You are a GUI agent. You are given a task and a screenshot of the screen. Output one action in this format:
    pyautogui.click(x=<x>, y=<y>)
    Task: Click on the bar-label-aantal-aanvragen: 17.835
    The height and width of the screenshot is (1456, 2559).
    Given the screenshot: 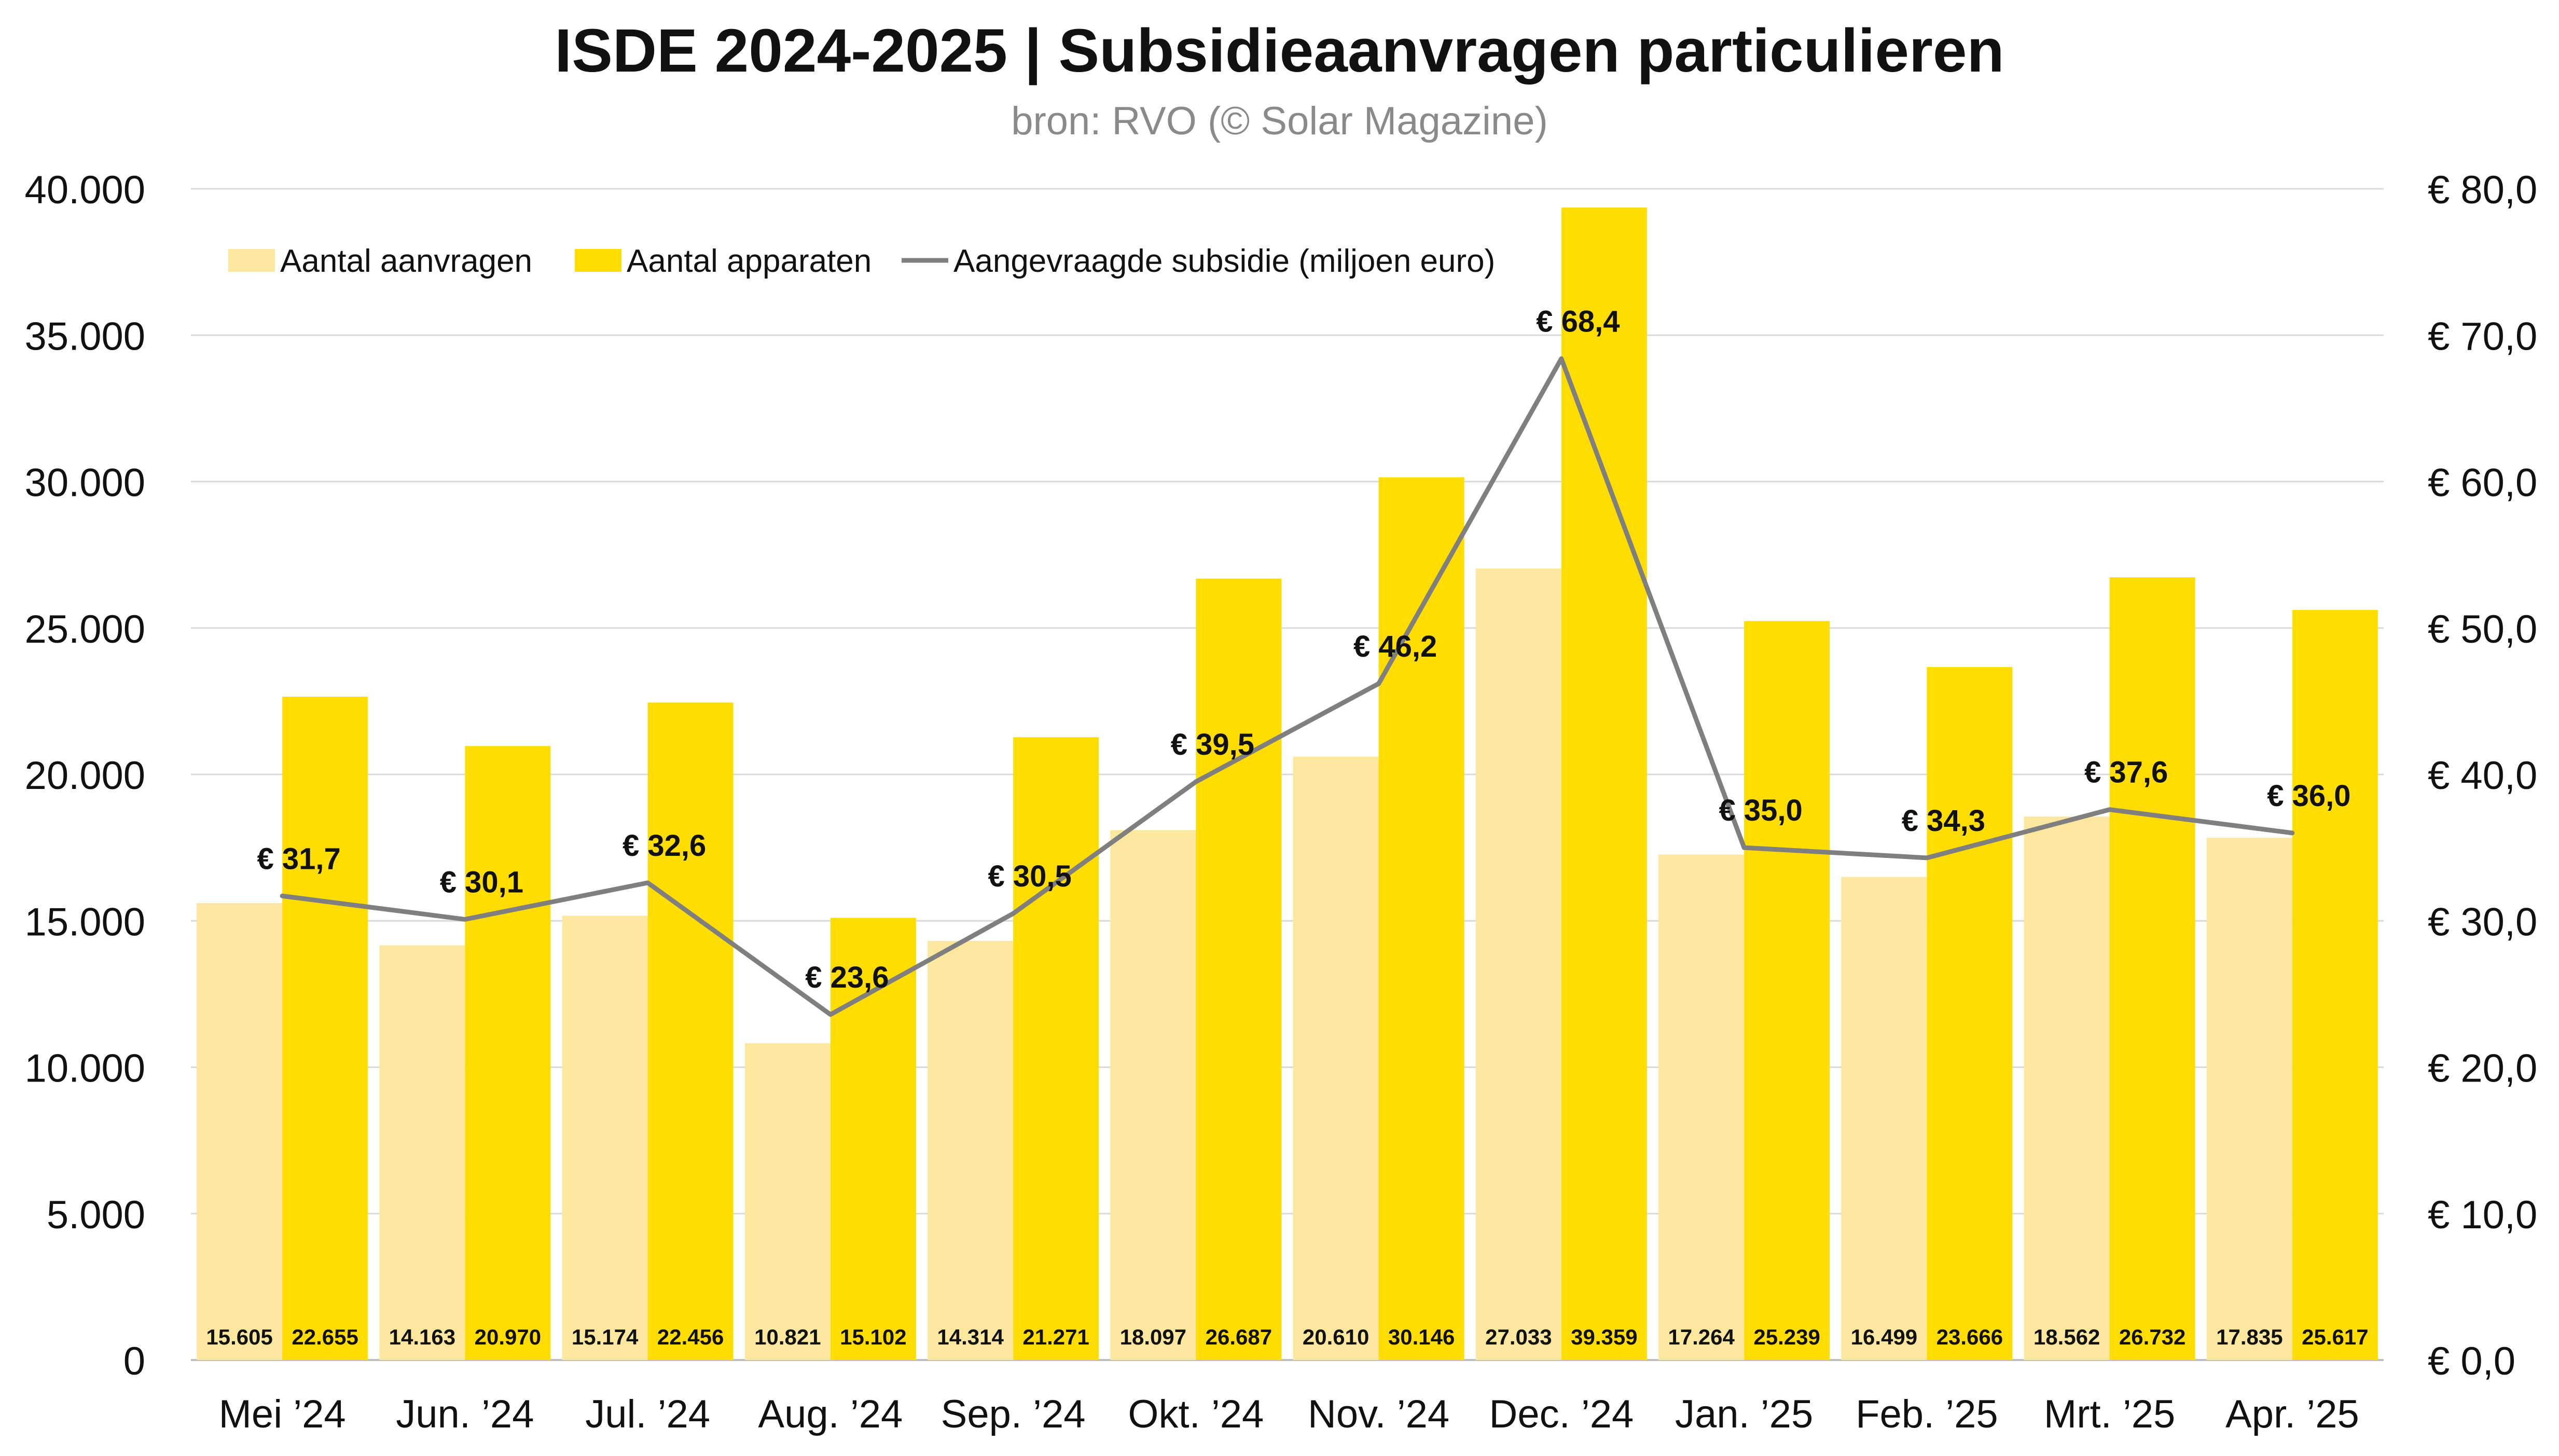 What is the action you would take?
    pyautogui.click(x=2249, y=1337)
    